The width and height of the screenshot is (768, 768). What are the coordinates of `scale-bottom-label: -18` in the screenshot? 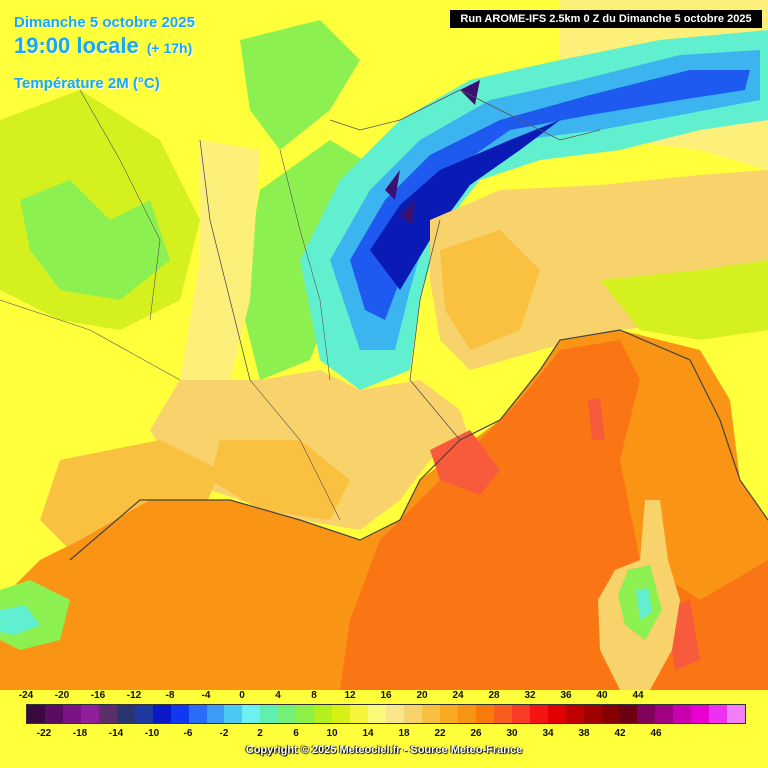 It's located at (80, 733).